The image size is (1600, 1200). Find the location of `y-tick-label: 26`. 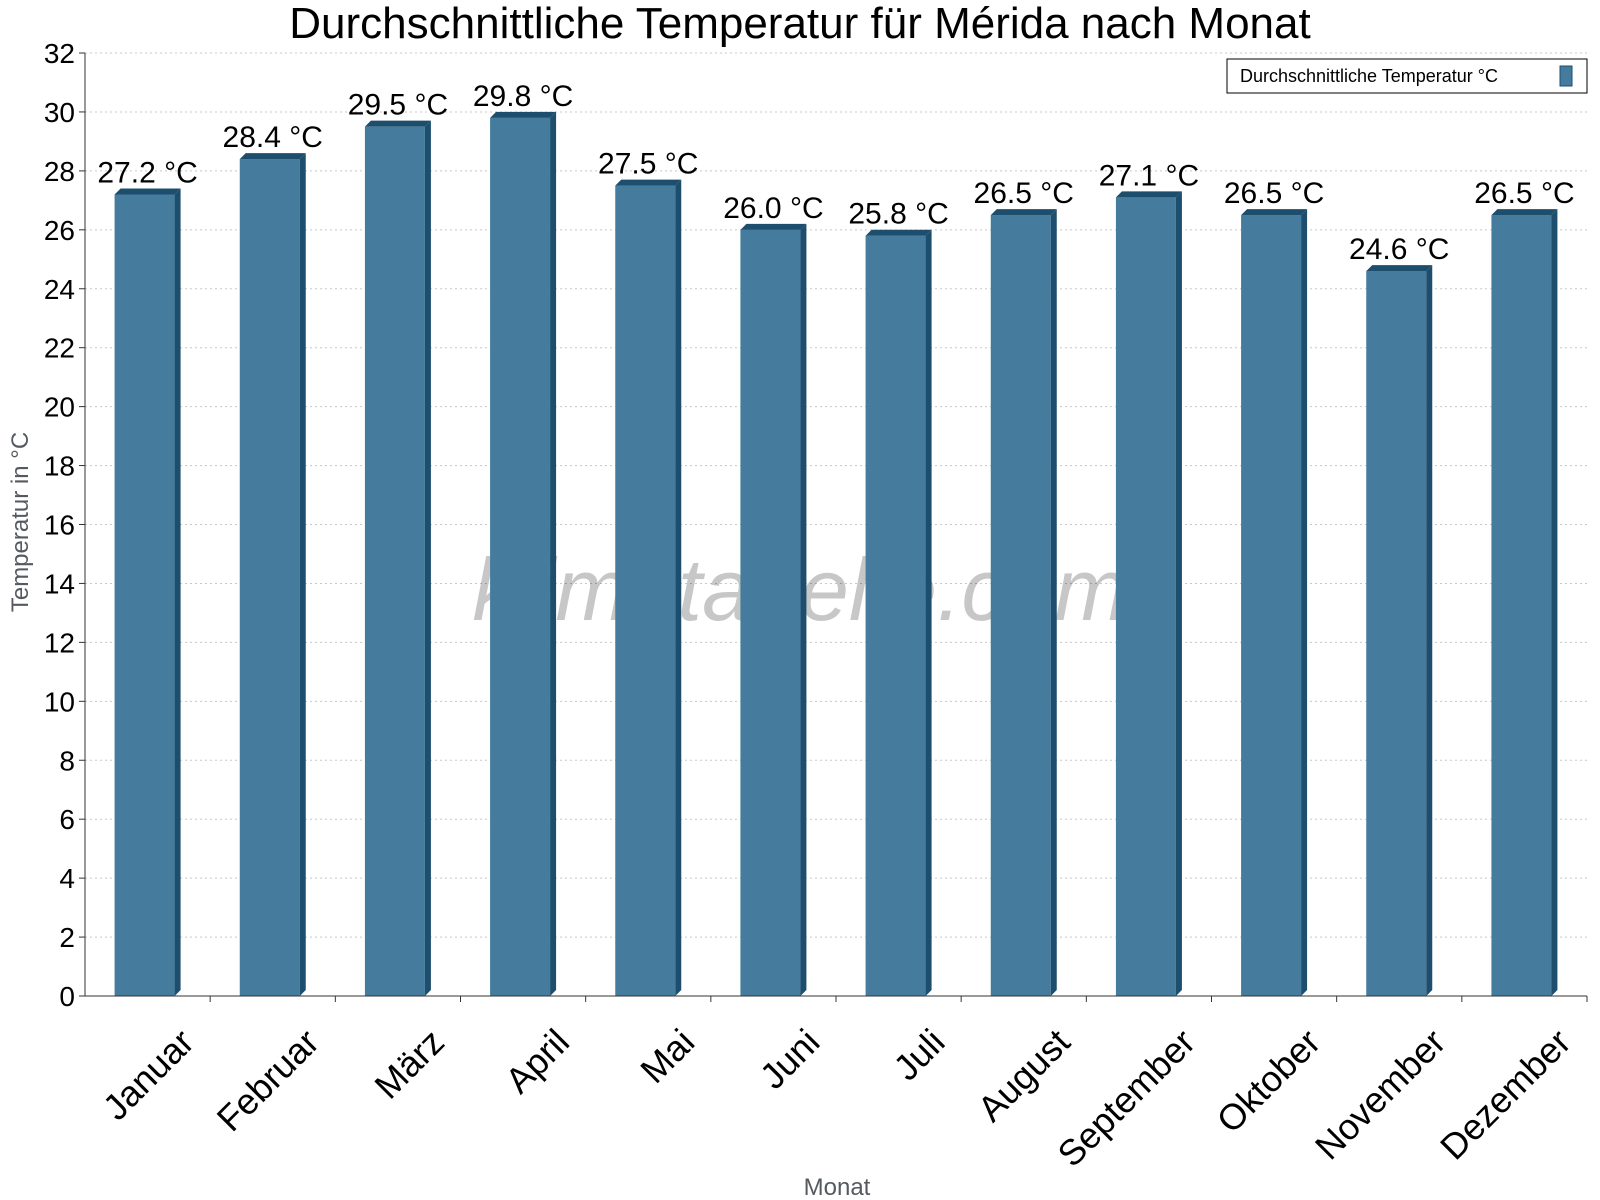

y-tick-label: 26 is located at coordinates (59, 230).